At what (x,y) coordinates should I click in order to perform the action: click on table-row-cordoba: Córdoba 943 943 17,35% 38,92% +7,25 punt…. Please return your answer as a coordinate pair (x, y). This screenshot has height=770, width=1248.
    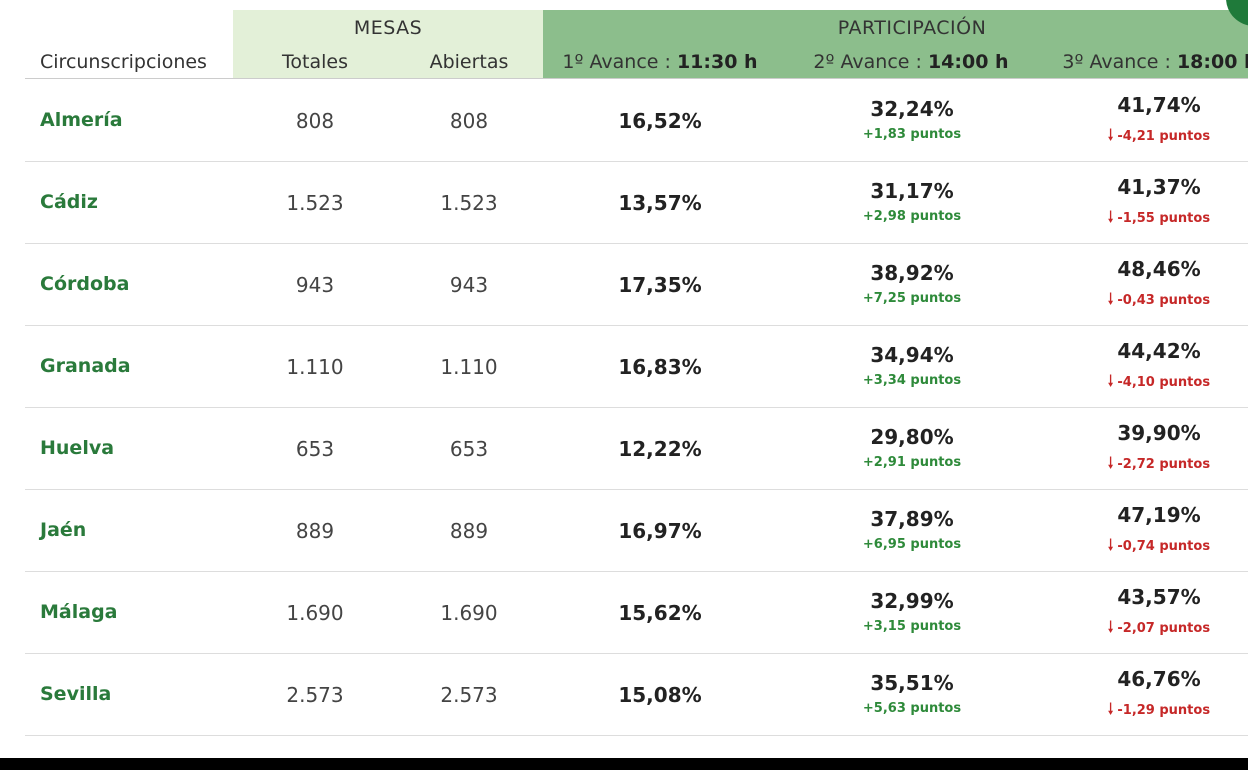
    Looking at the image, I should click on (636, 284).